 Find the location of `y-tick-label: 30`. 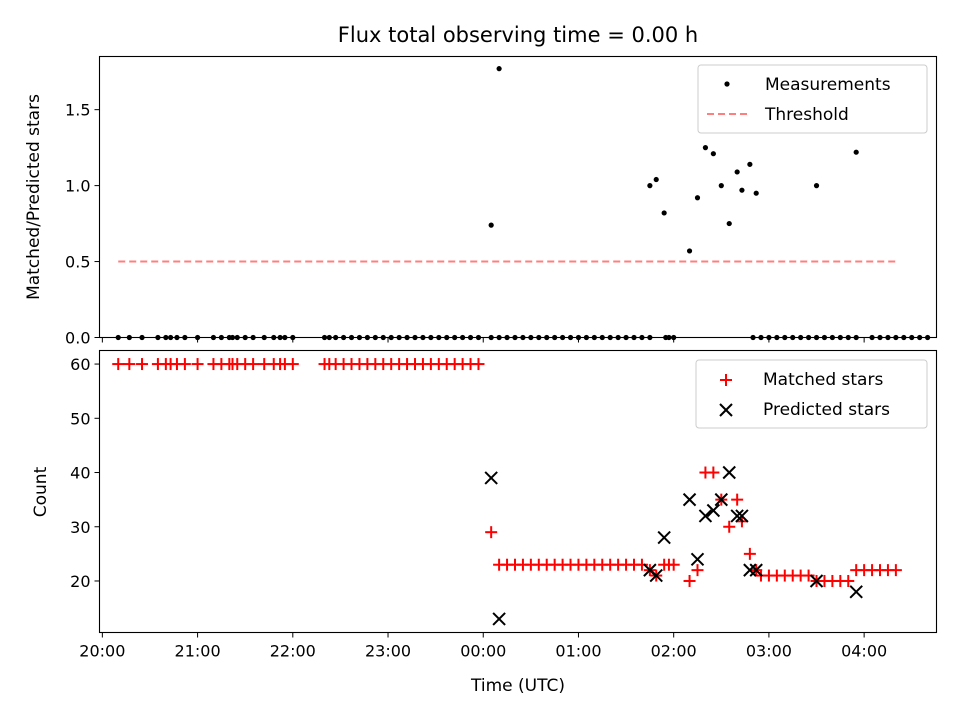

y-tick-label: 30 is located at coordinates (80, 527).